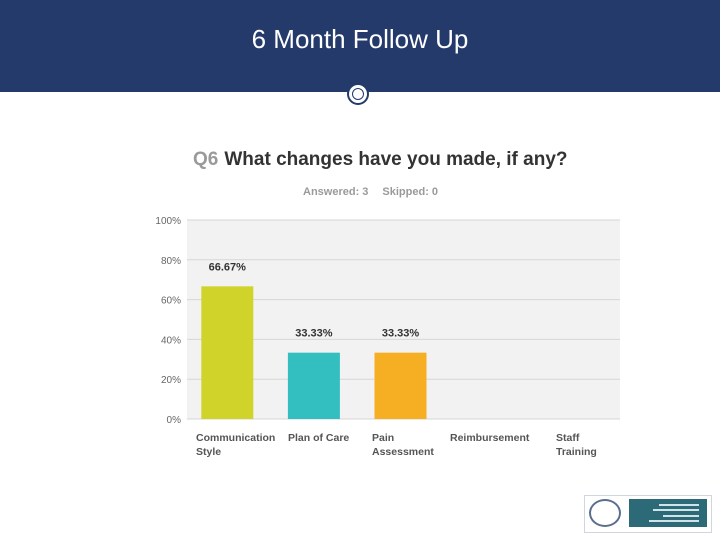  Describe the element at coordinates (668, 513) in the screenshot. I see `logo-text-panel` at that location.